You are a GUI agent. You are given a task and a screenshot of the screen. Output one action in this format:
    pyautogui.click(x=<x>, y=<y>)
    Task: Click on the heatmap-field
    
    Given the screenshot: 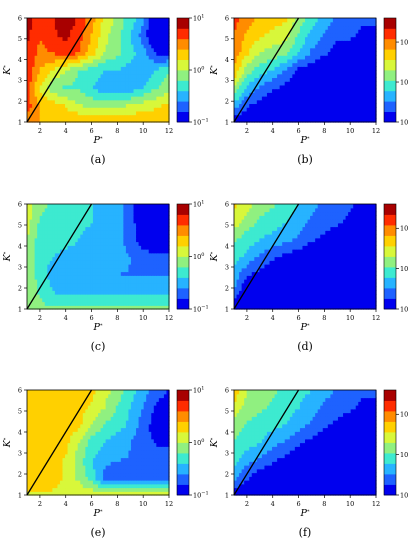 What is the action you would take?
    pyautogui.click(x=98, y=70)
    